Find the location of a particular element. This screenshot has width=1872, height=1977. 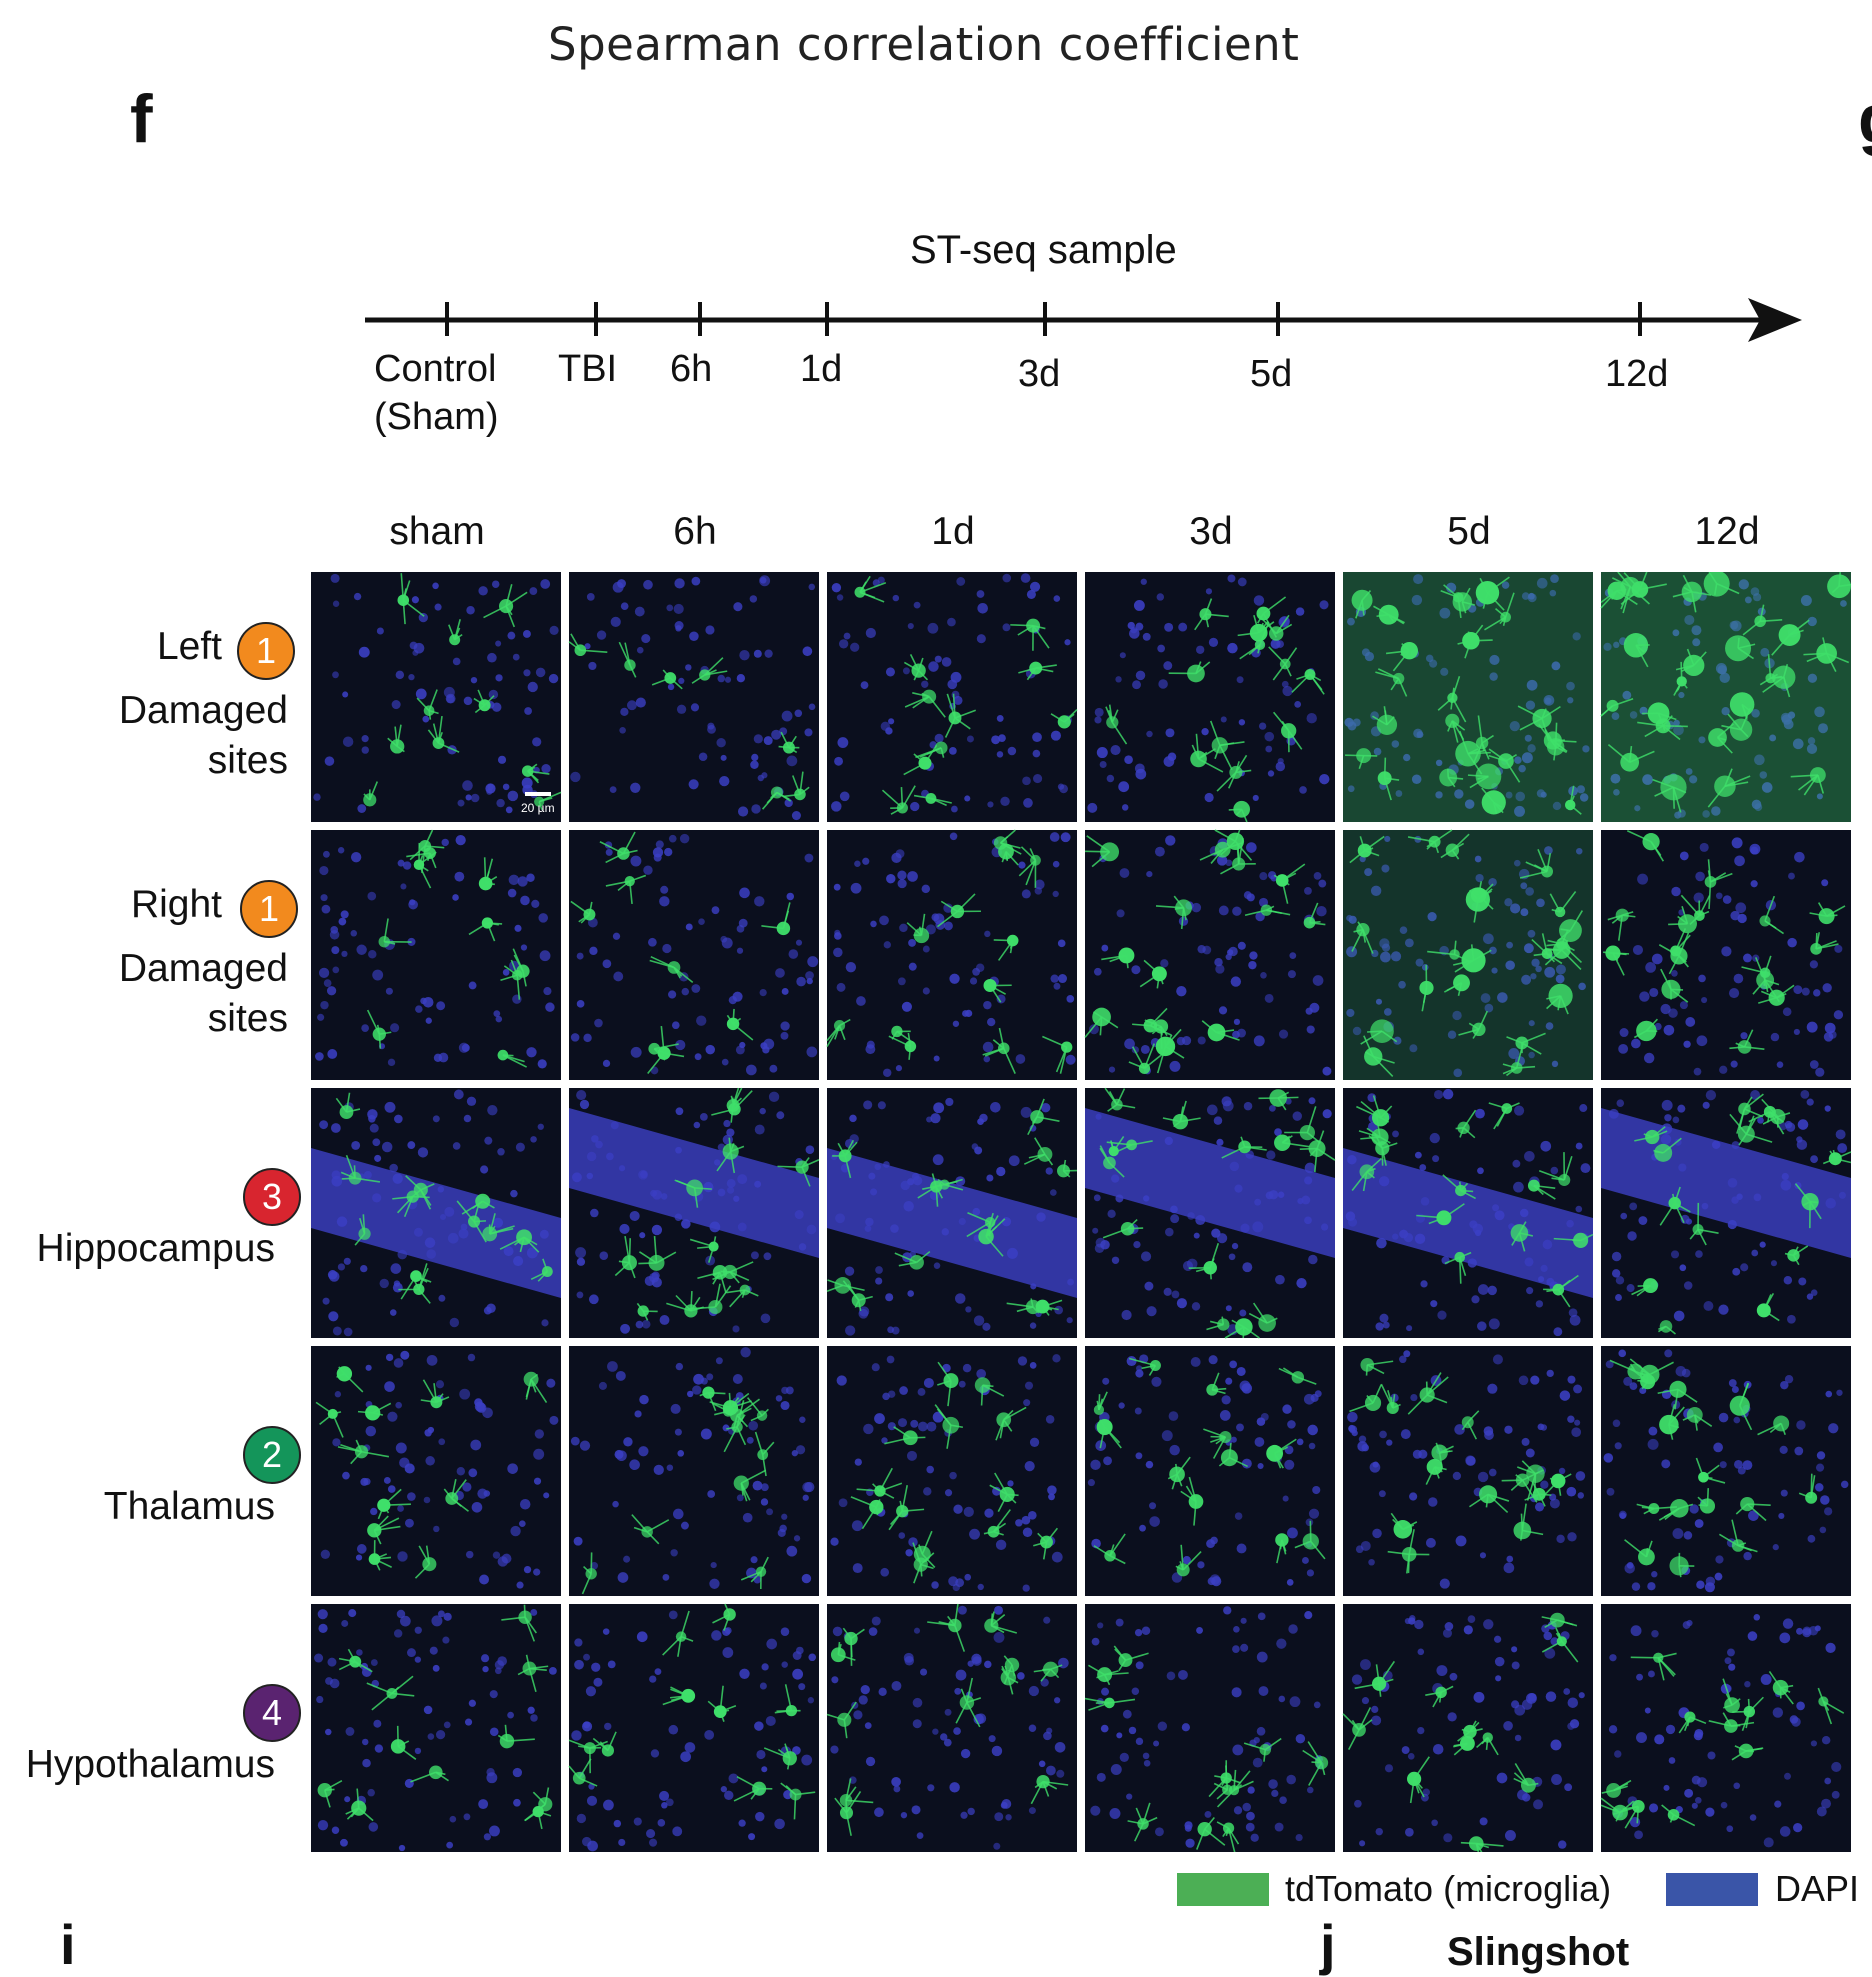

tick-label-line2: (Sham) is located at coordinates (436, 417).